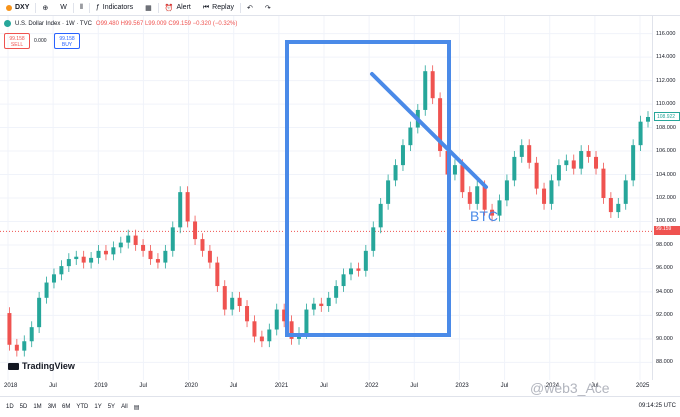  I want to click on templates-button: ▦, so click(148, 8).